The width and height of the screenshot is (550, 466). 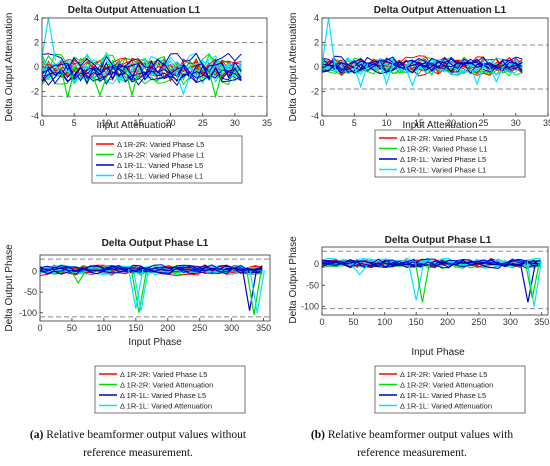 I want to click on y-tick-label: -100, so click(x=28, y=313).